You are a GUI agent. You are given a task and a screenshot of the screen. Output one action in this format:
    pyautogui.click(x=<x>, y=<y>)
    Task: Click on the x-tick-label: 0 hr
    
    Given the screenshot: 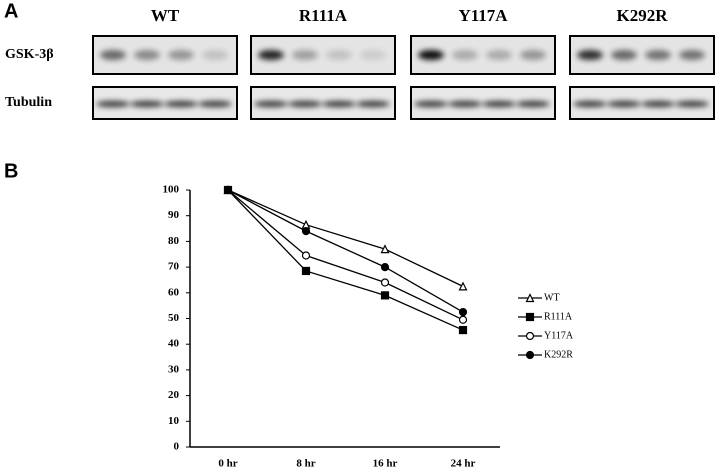 What is the action you would take?
    pyautogui.click(x=227, y=464)
    